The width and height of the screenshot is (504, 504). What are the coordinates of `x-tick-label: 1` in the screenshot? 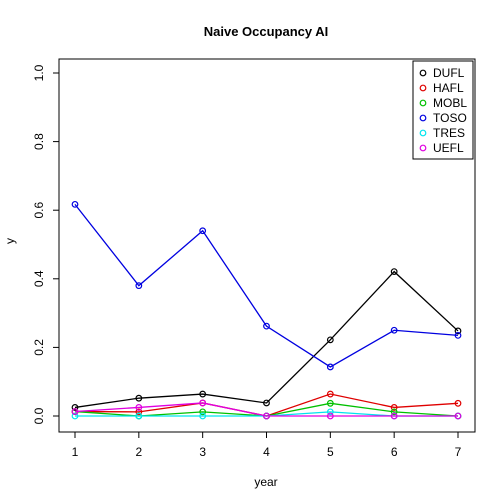 It's located at (75, 452).